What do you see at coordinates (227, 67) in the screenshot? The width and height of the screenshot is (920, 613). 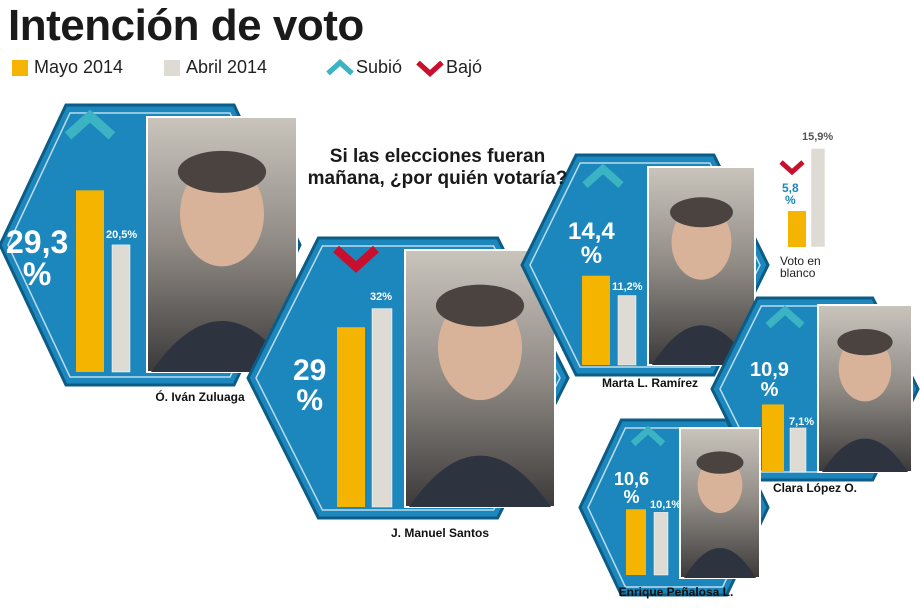 I see `legend-label: Abril 2014` at bounding box center [227, 67].